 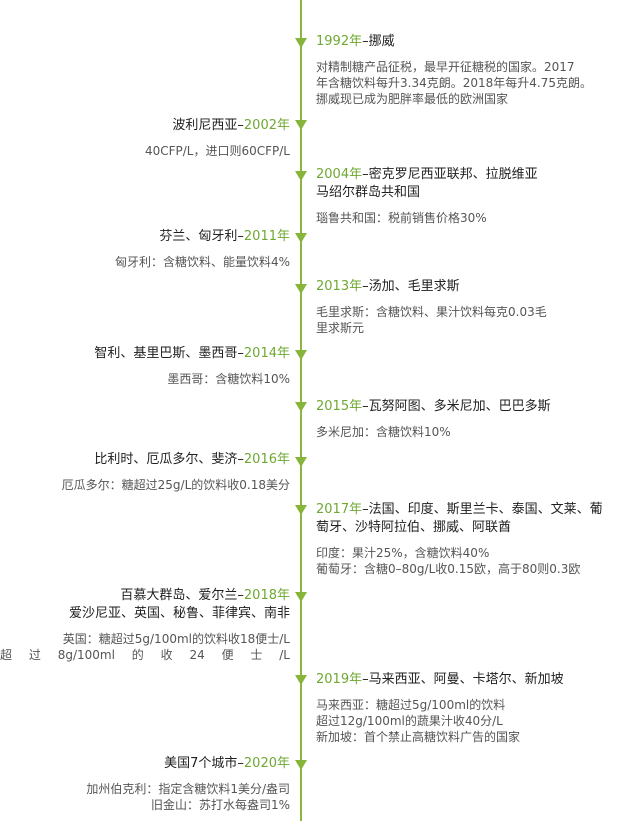 I want to click on event-year: 2017年, so click(x=339, y=509).